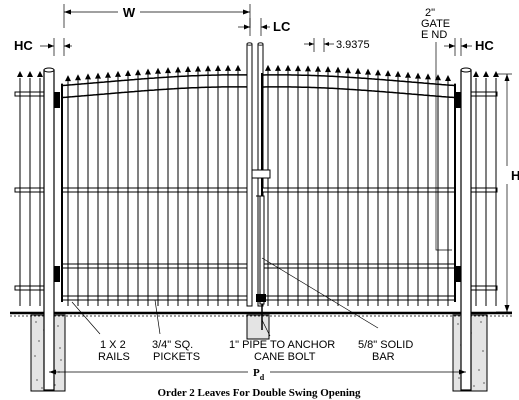 The image size is (519, 400). I want to click on post-left, so click(49, 229).